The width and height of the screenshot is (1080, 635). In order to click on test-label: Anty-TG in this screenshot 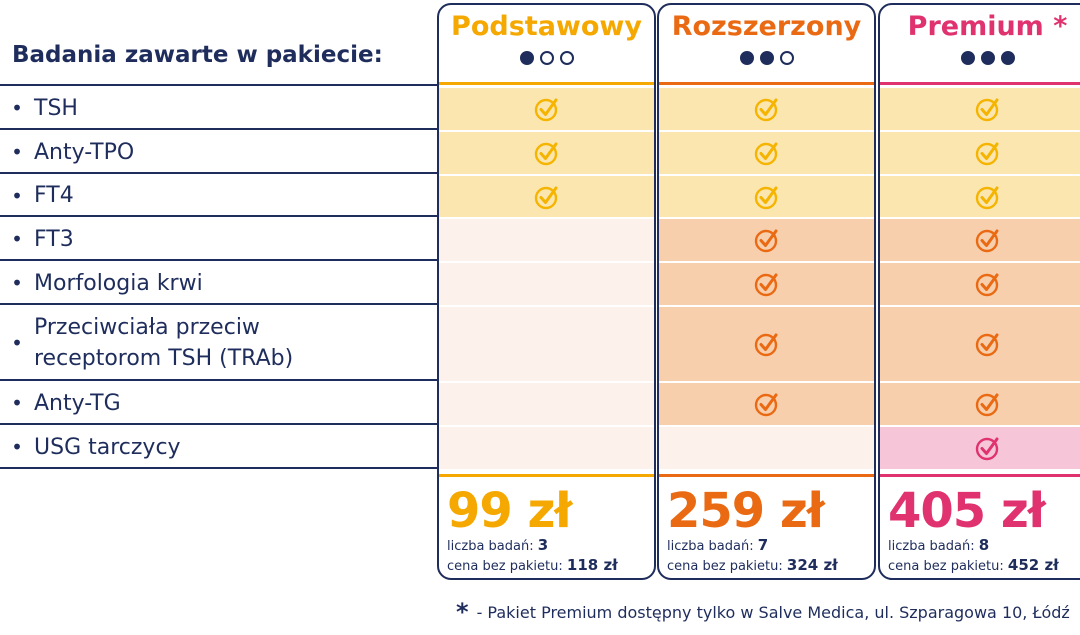, I will do `click(77, 403)`.